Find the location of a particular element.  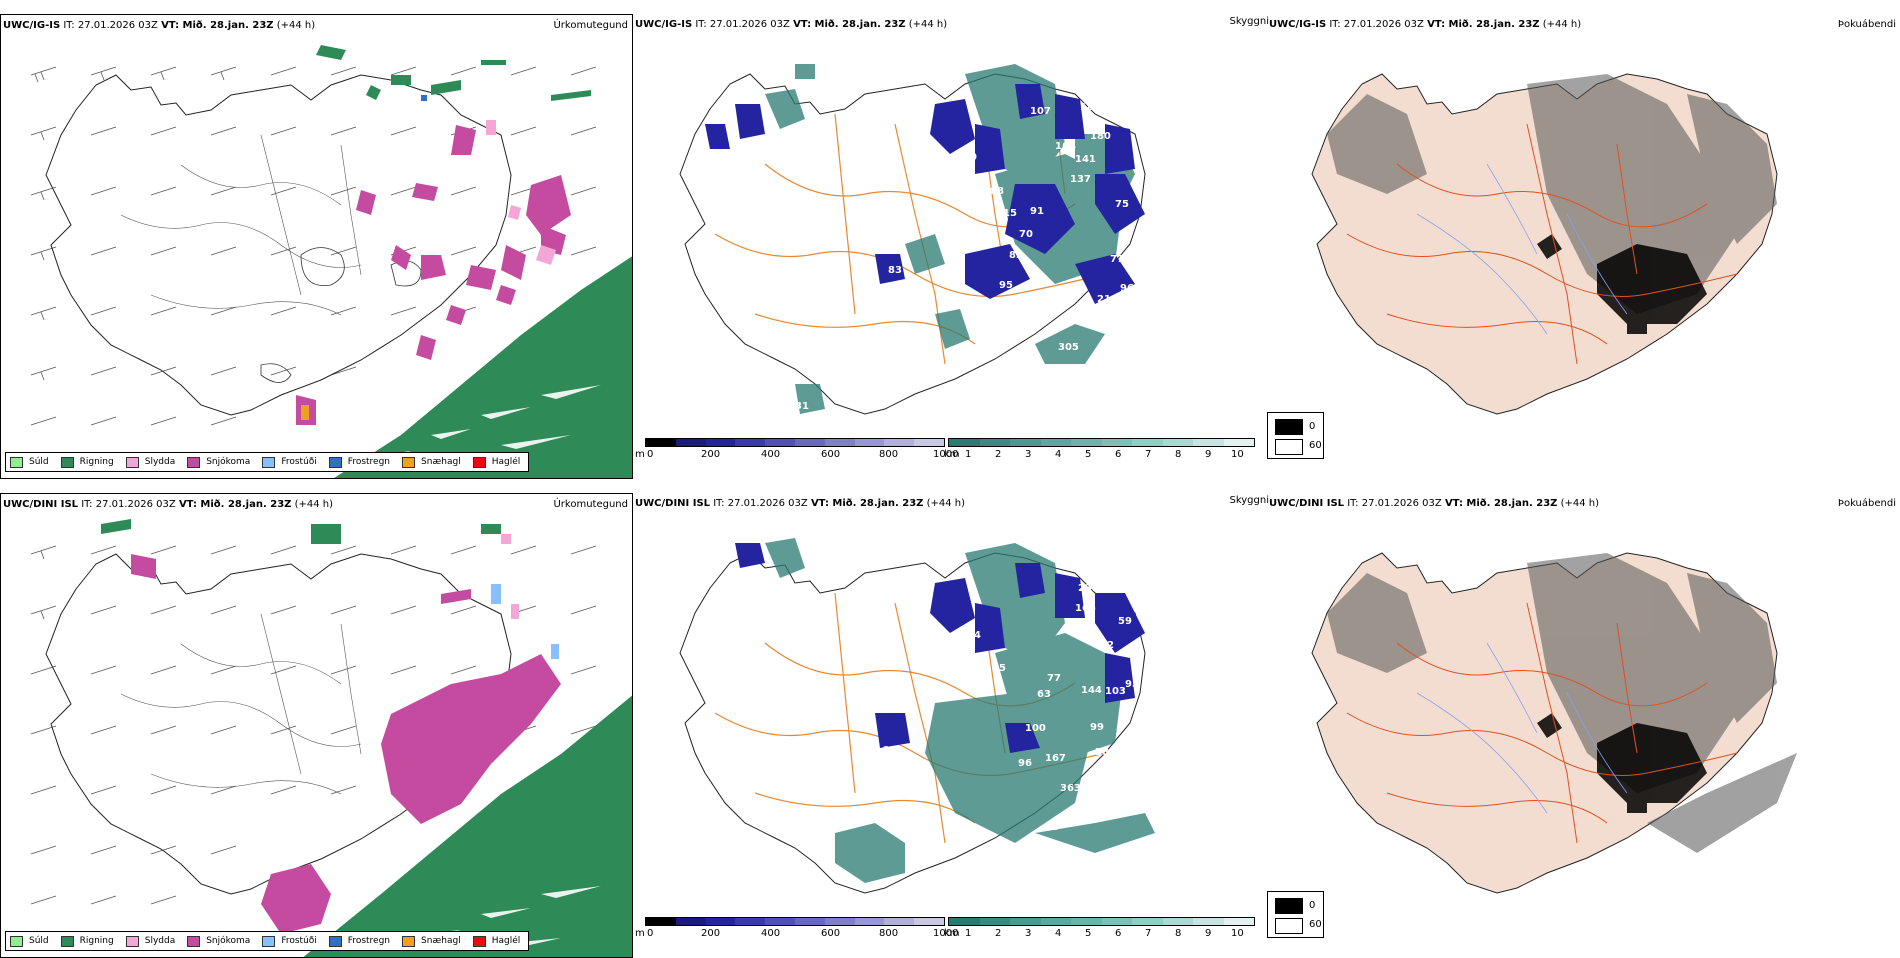

svg-text: 66 is located at coordinates (889, 750).